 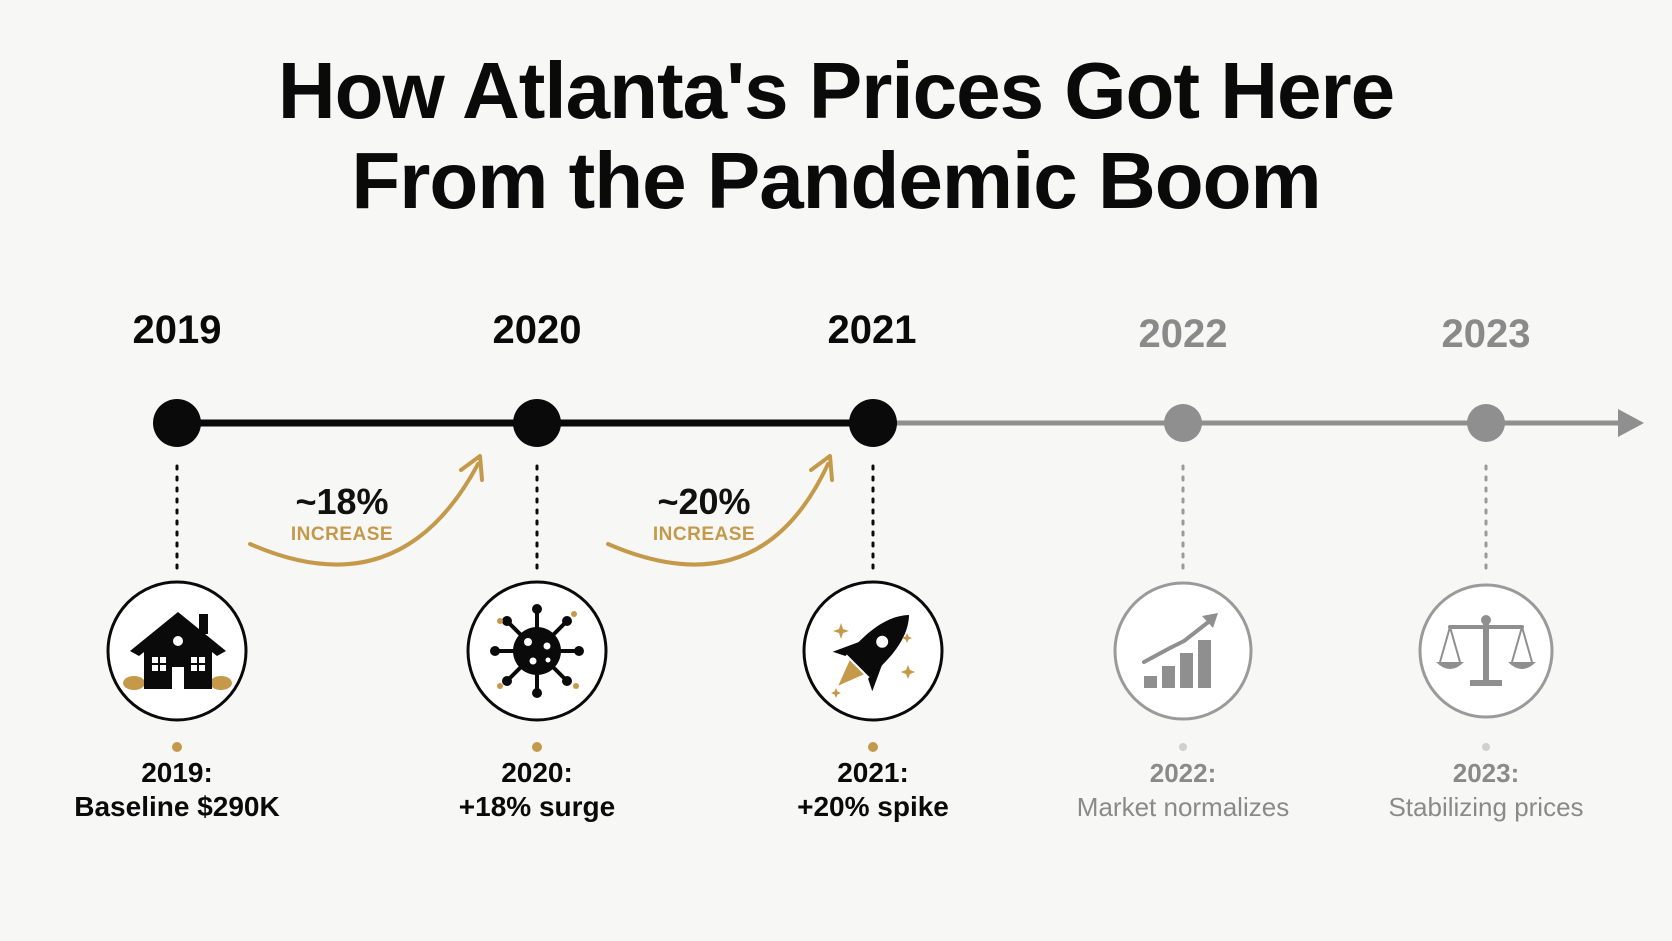 What do you see at coordinates (872, 330) in the screenshot?
I see `year-label-2021: 2021` at bounding box center [872, 330].